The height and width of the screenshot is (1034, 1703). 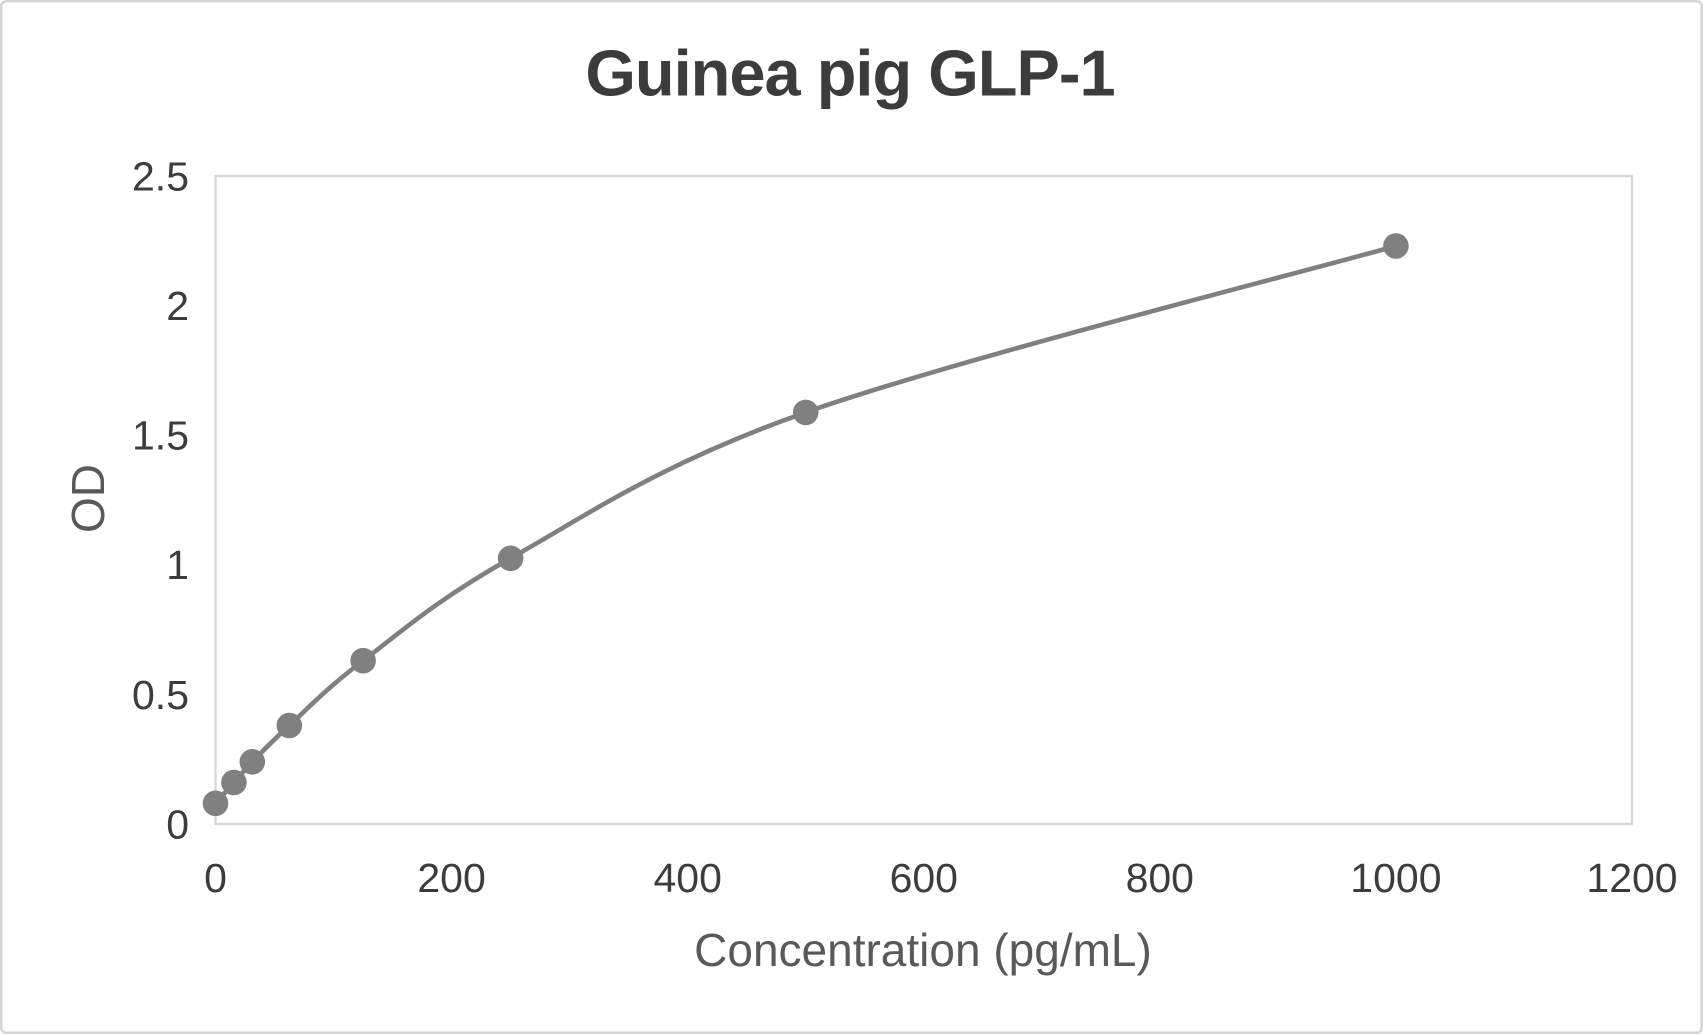 I want to click on svg-text: 0.5, so click(x=160, y=695).